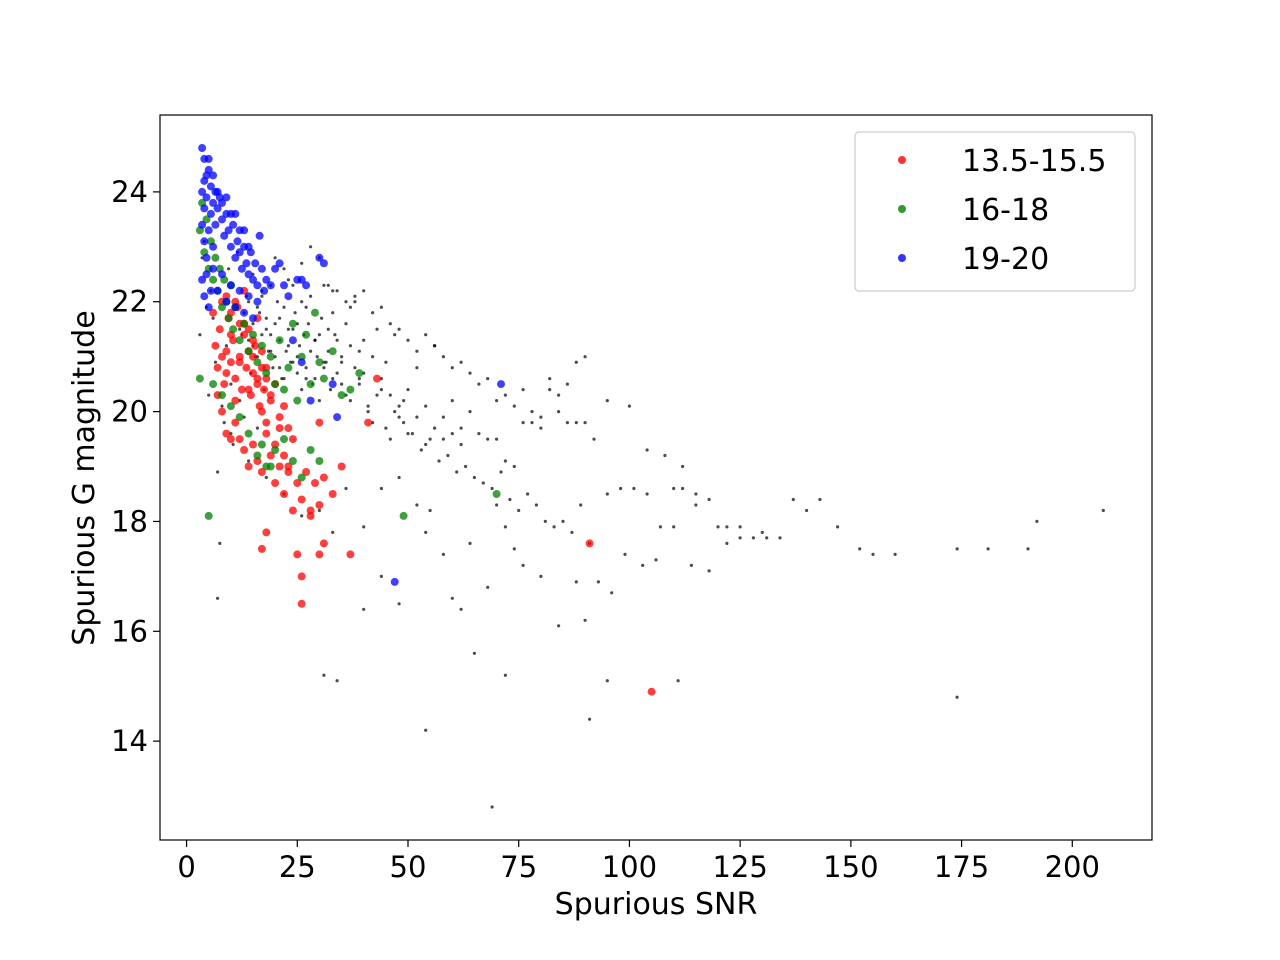 The image size is (1280, 960). I want to click on y-tick-label: 24, so click(129, 192).